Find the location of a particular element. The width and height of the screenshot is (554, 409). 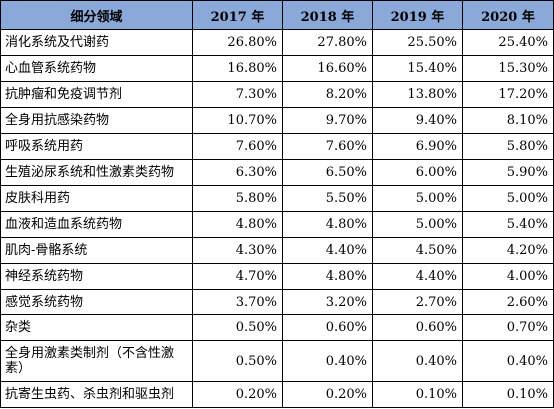

row-segment-cell: 心血管系统药物 is located at coordinates (96, 68).